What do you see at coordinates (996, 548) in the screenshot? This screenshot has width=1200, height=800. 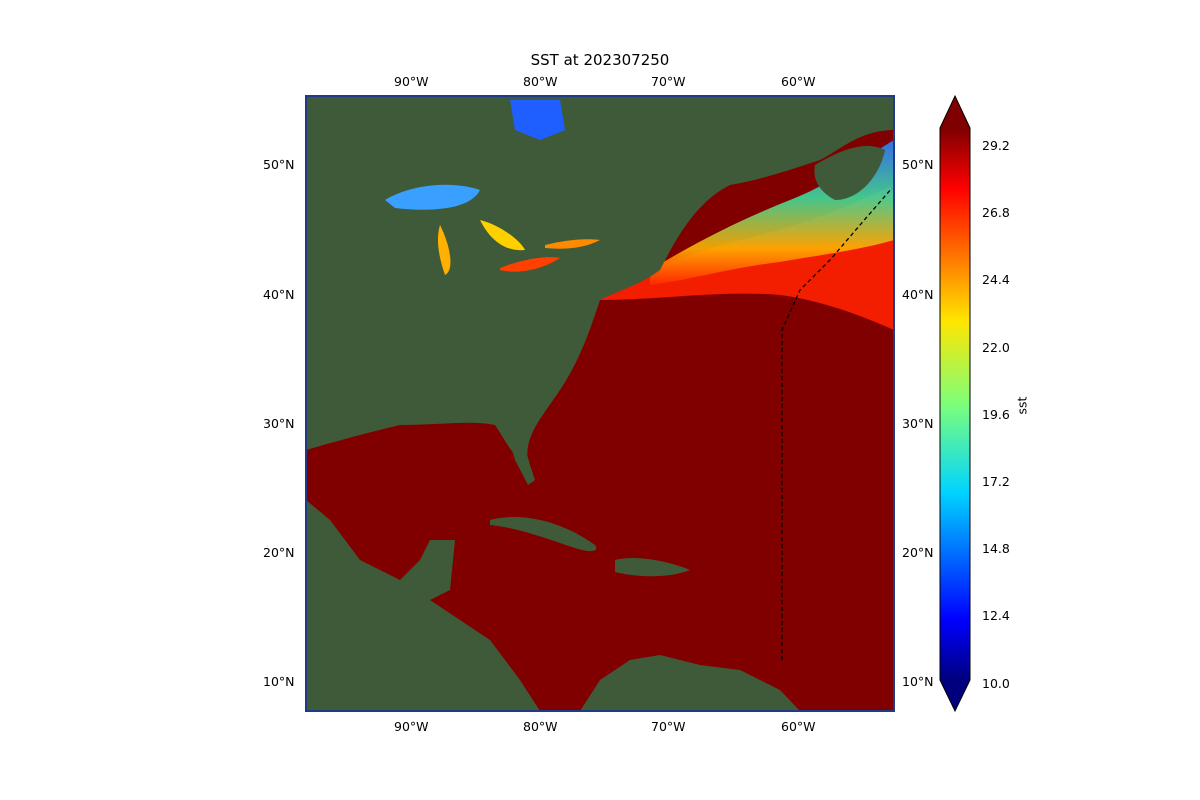 I see `colorbar-tick-label: 14.8` at bounding box center [996, 548].